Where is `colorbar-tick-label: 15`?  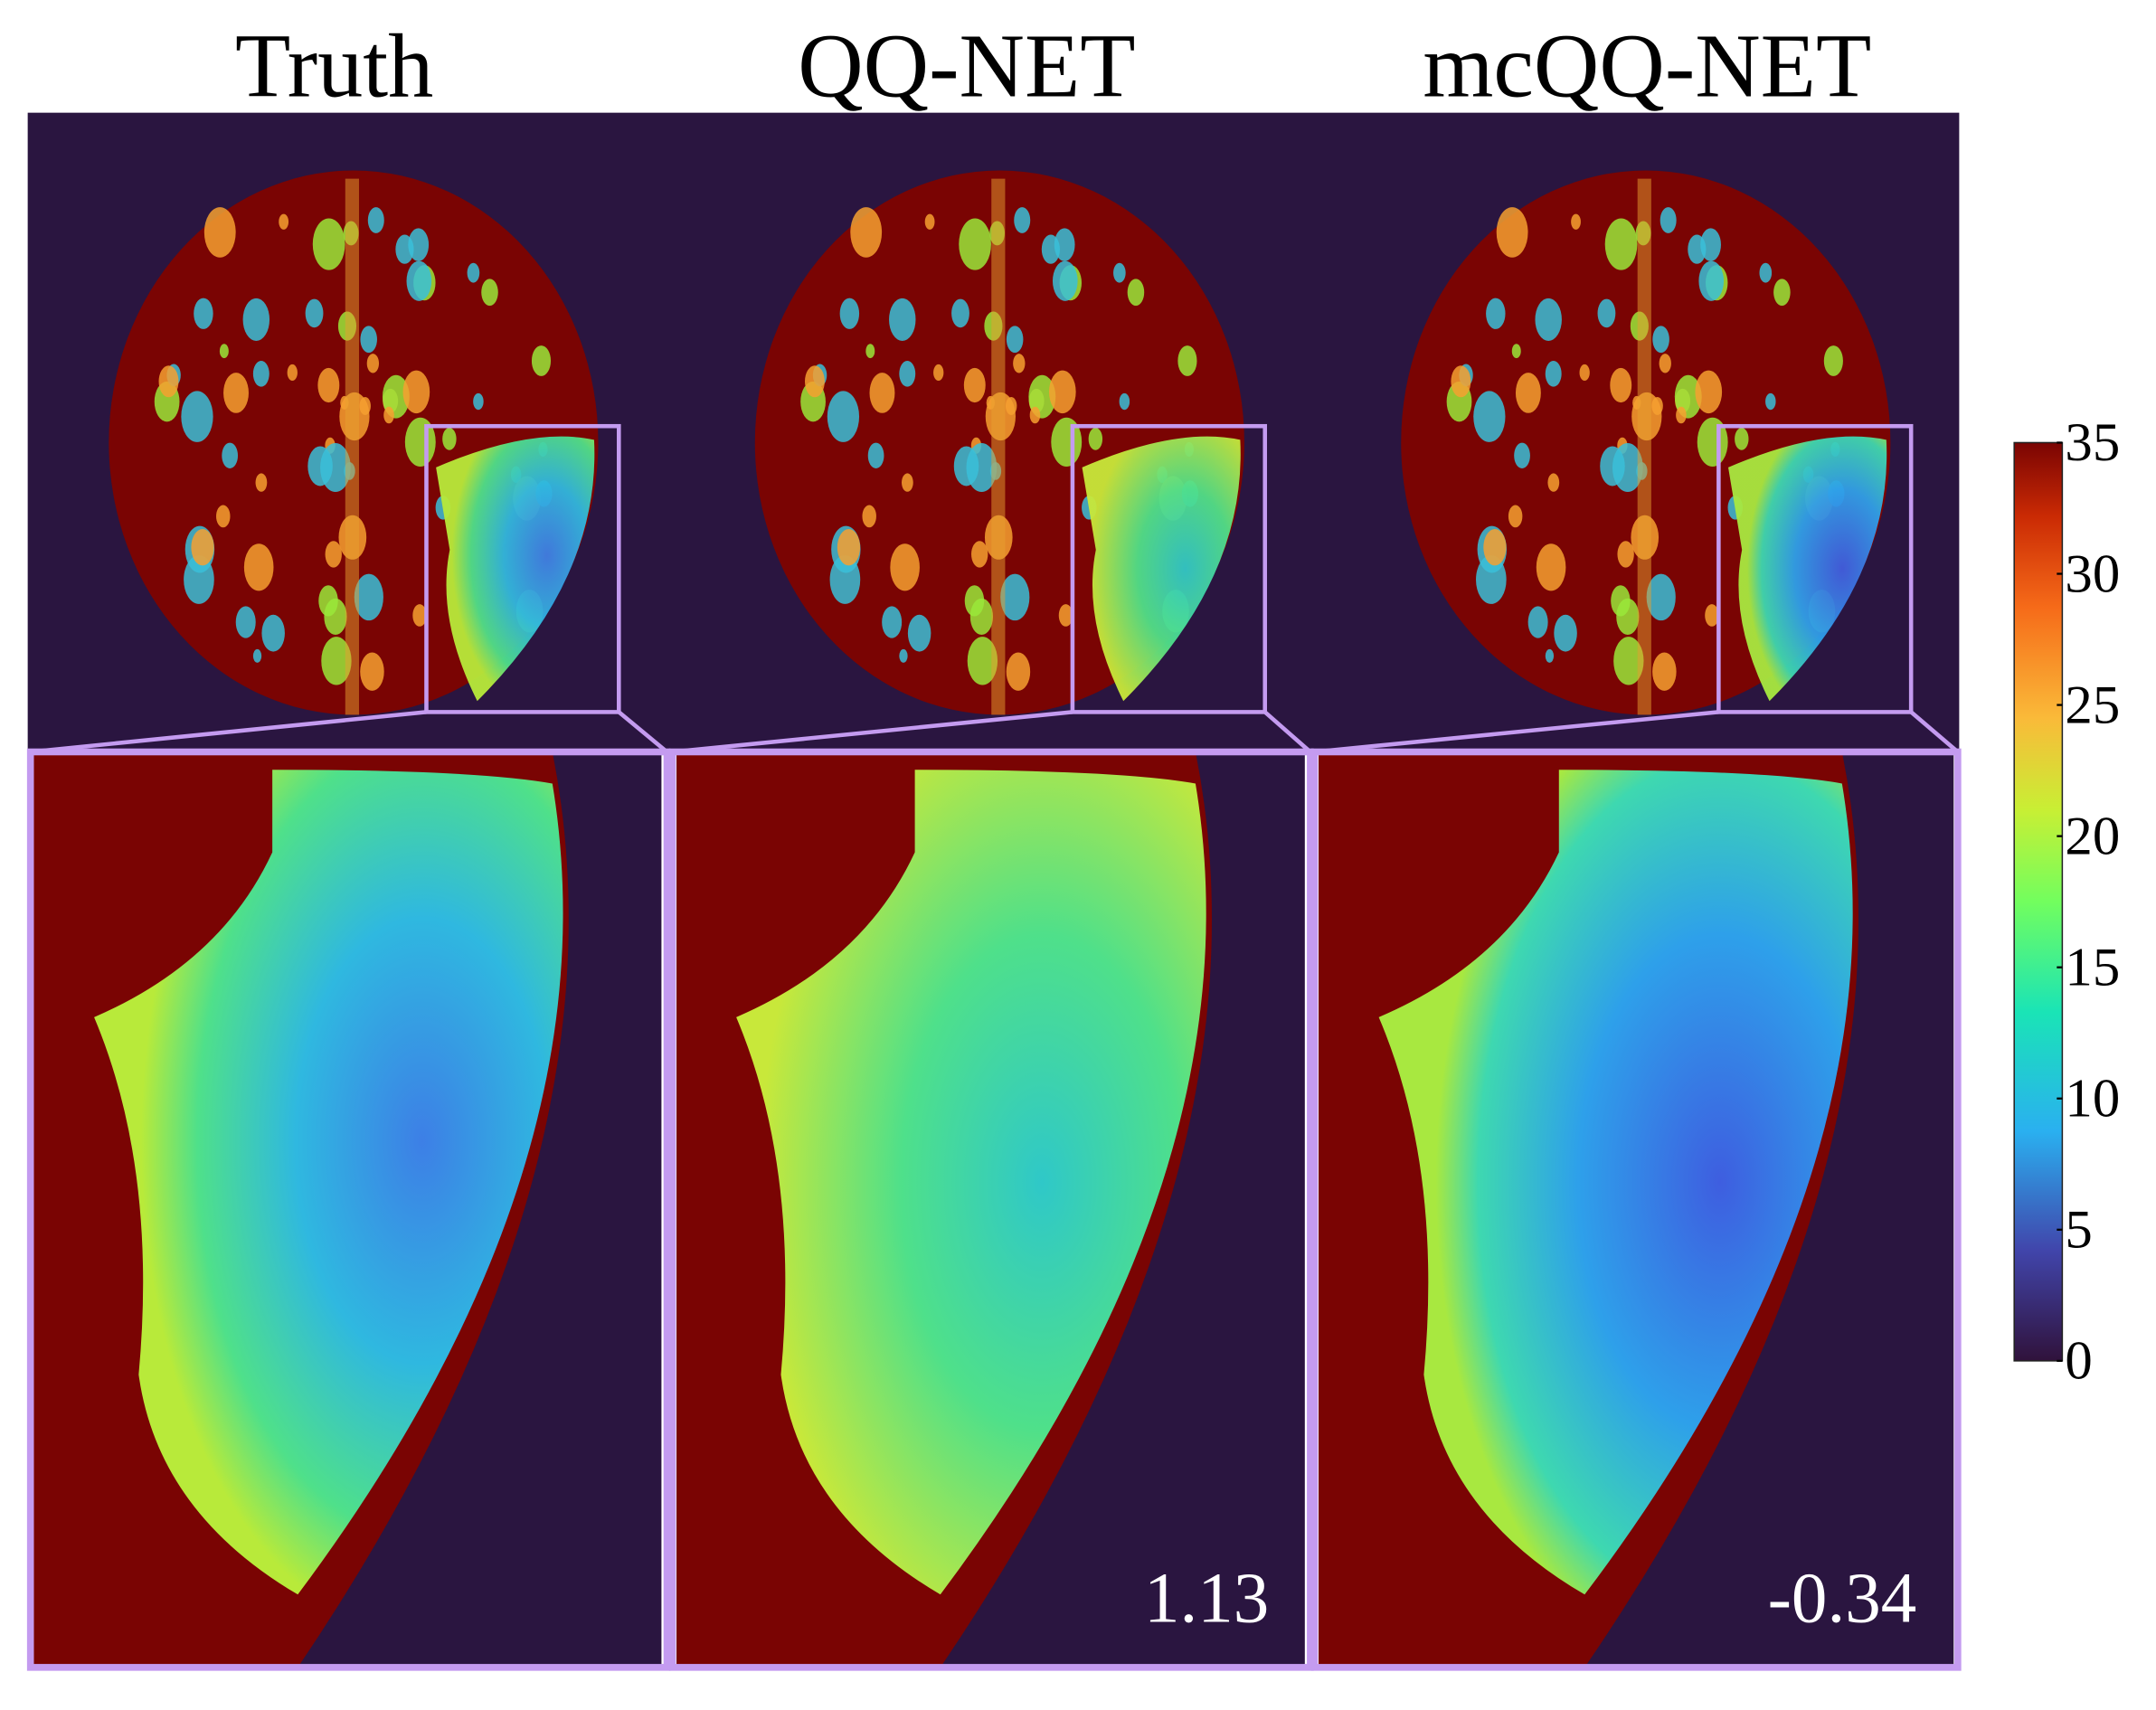
colorbar-tick-label: 15 is located at coordinates (2092, 967).